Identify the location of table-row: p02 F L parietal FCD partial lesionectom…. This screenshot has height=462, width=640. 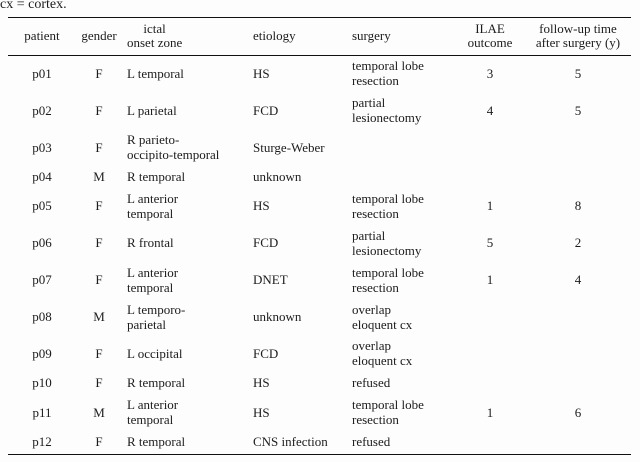
(319, 111).